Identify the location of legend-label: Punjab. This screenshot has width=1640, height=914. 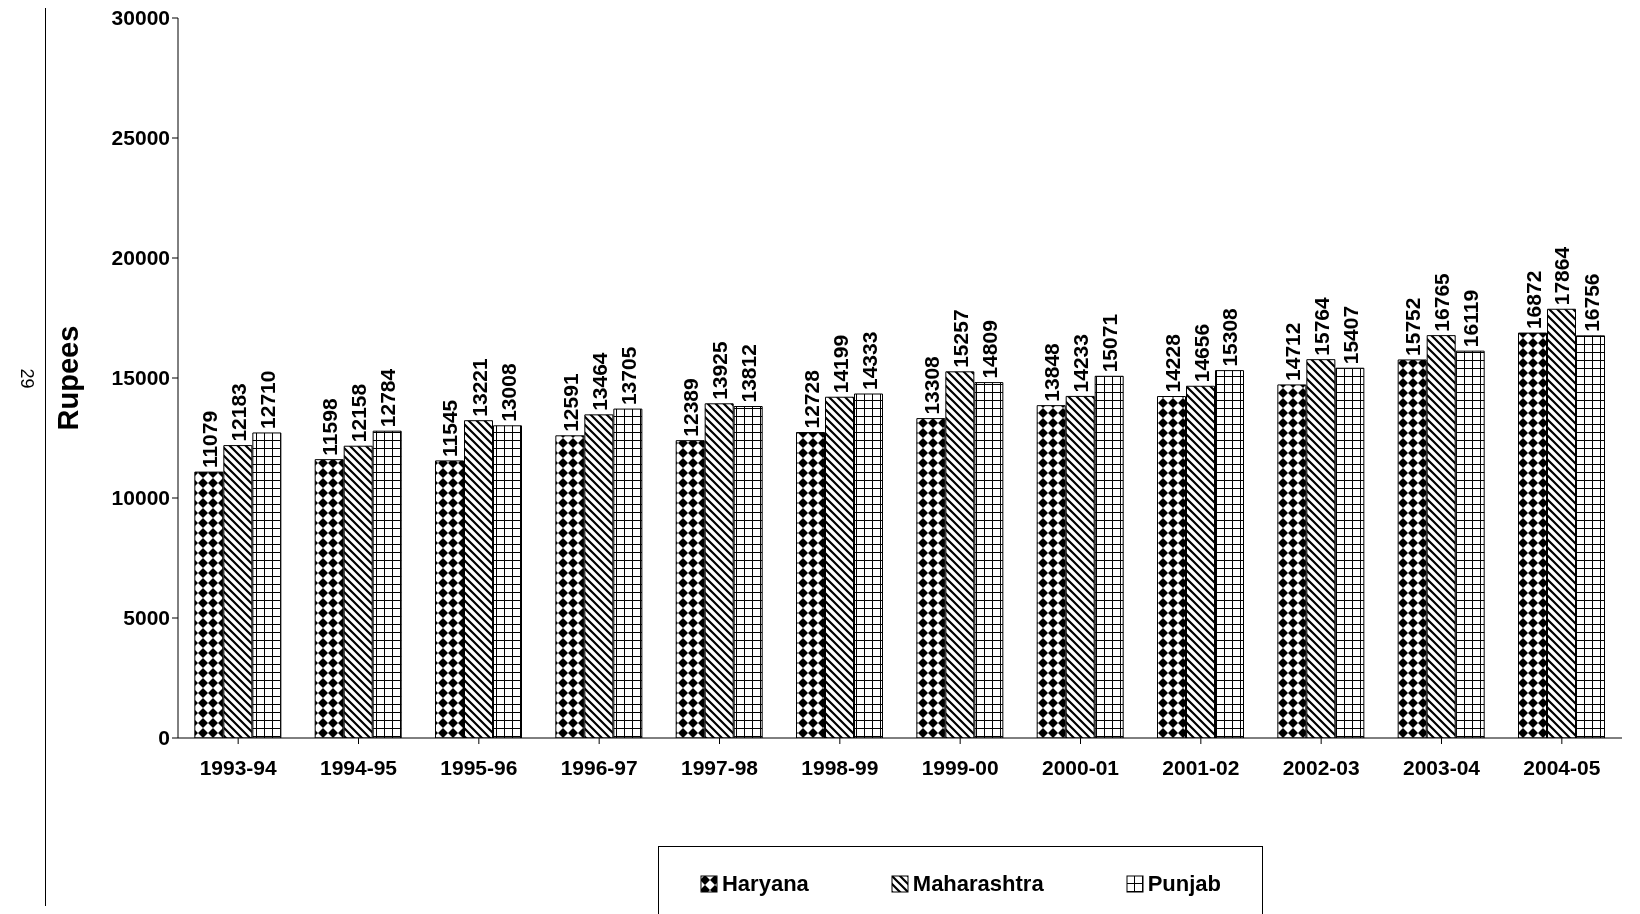
(1184, 884).